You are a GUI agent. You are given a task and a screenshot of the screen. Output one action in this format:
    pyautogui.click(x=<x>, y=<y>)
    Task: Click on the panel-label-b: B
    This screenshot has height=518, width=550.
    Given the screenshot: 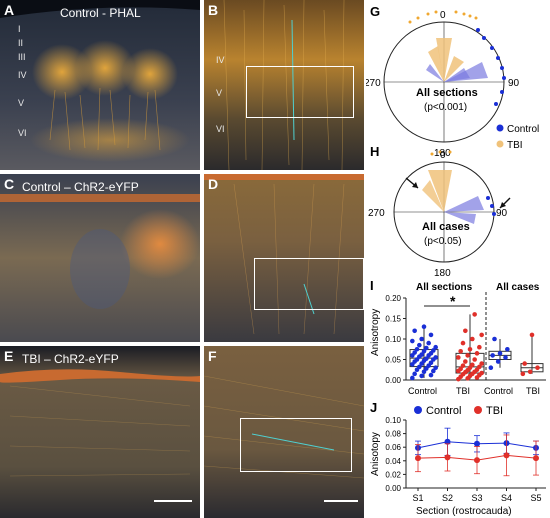 What is the action you would take?
    pyautogui.click(x=213, y=10)
    